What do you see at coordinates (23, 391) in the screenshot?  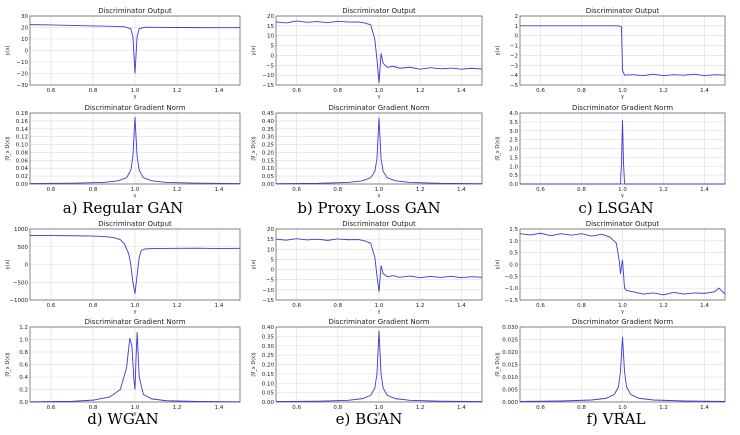 I see `y-tick-label: 0.2` at bounding box center [23, 391].